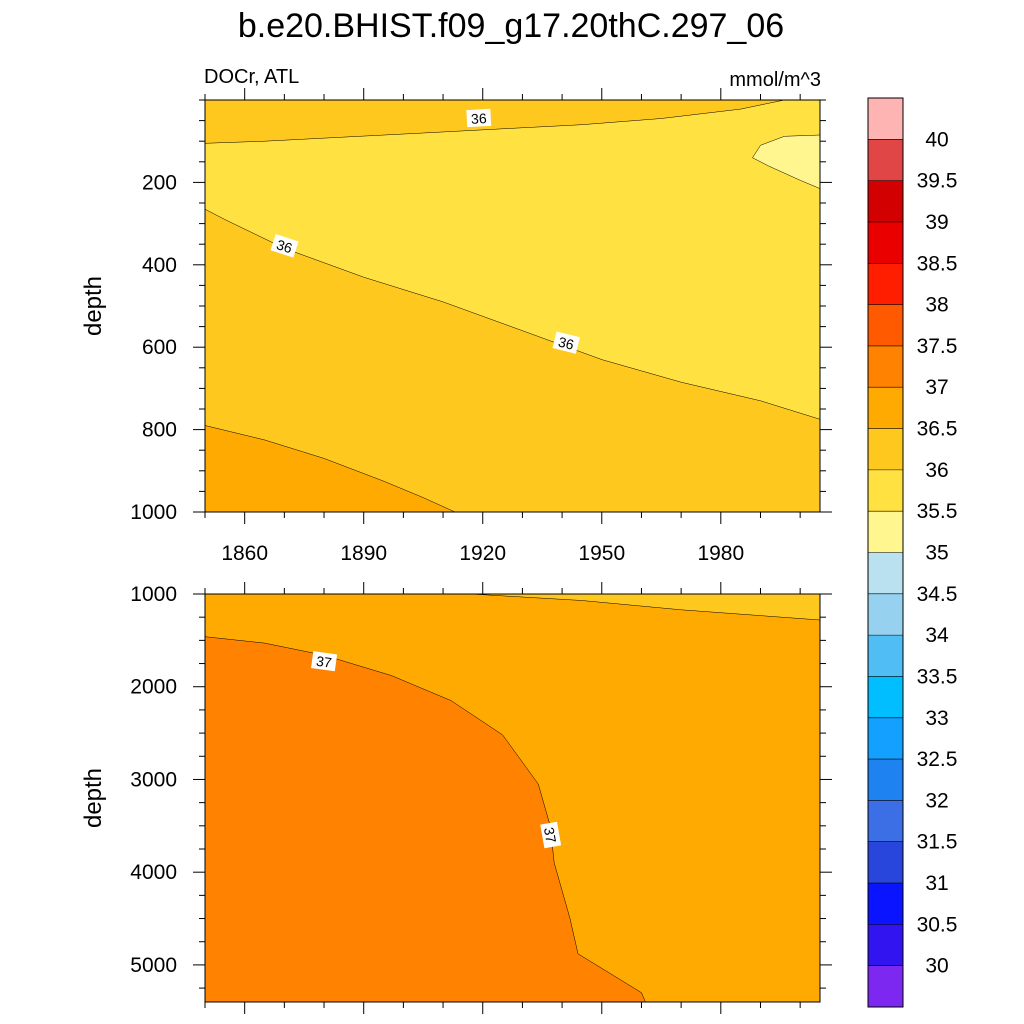  What do you see at coordinates (936, 387) in the screenshot?
I see `colorbar-label: 37` at bounding box center [936, 387].